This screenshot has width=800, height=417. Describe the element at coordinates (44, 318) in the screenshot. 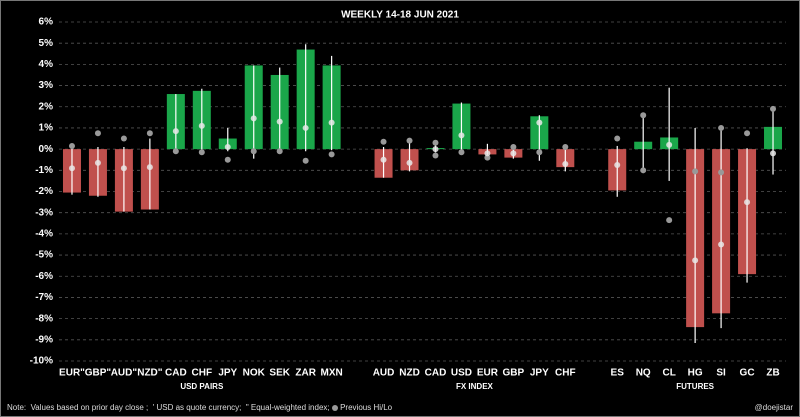

I see `y-tick-label: -8%` at that location.